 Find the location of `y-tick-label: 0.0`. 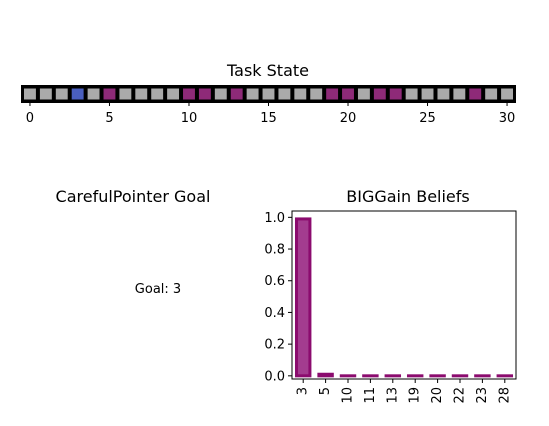

y-tick-label: 0.0 is located at coordinates (274, 376).